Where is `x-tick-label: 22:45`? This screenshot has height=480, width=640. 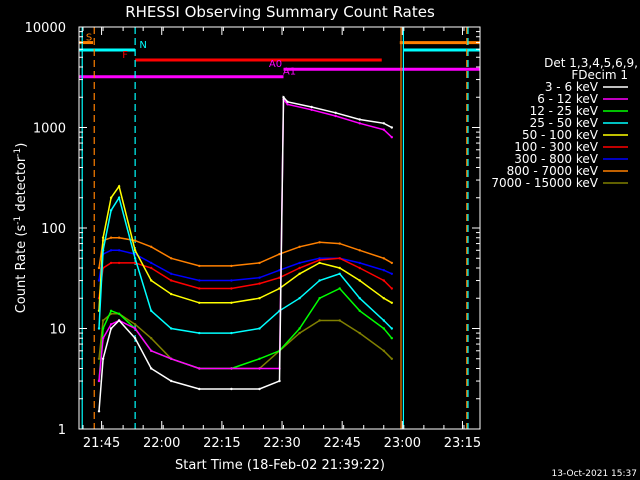 x-tick-label: 22:45 is located at coordinates (341, 443).